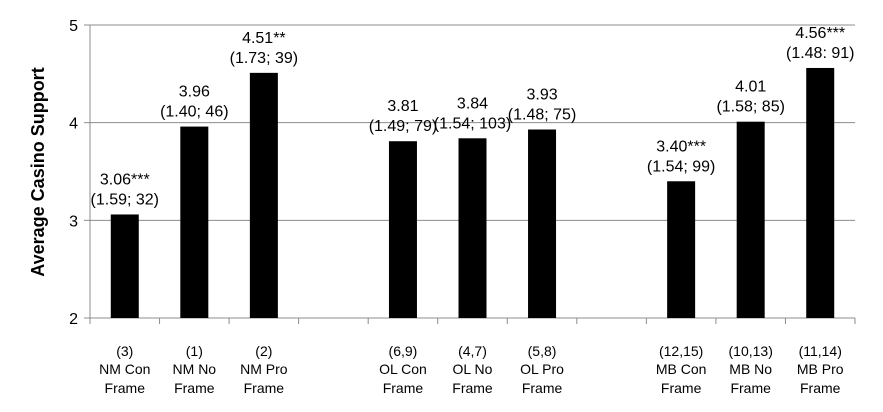 This screenshot has width=883, height=412. What do you see at coordinates (472, 123) in the screenshot?
I see `data-label-stats: (1.54; 103)` at bounding box center [472, 123].